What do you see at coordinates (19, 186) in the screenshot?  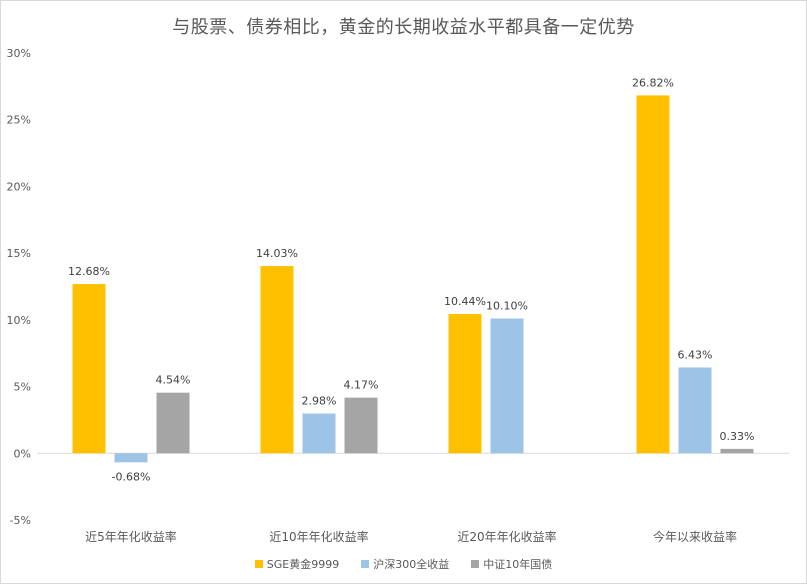 I see `y-tick-label: 20%` at bounding box center [19, 186].